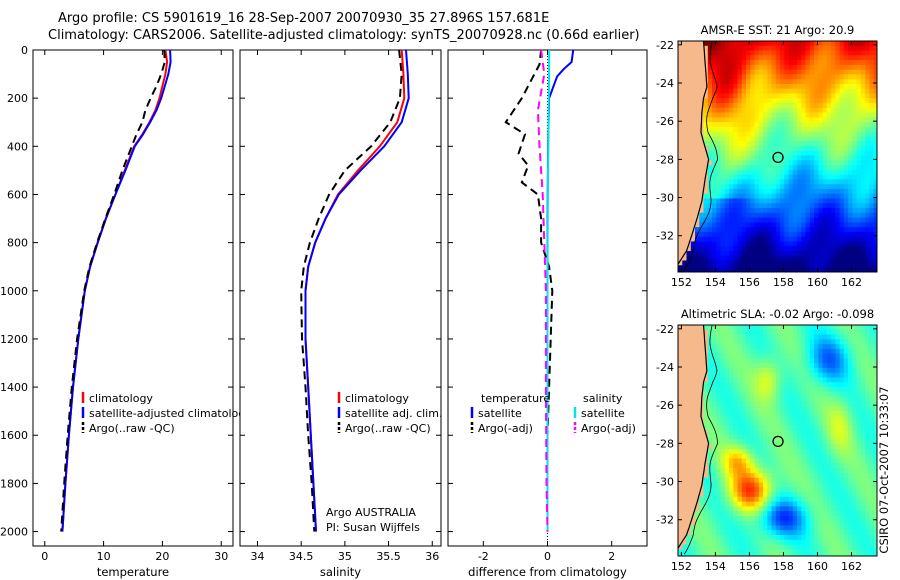 This screenshot has height=580, width=900. Describe the element at coordinates (388, 428) in the screenshot. I see `legend-entry-3-label: Argo(..raw -QC)` at that location.